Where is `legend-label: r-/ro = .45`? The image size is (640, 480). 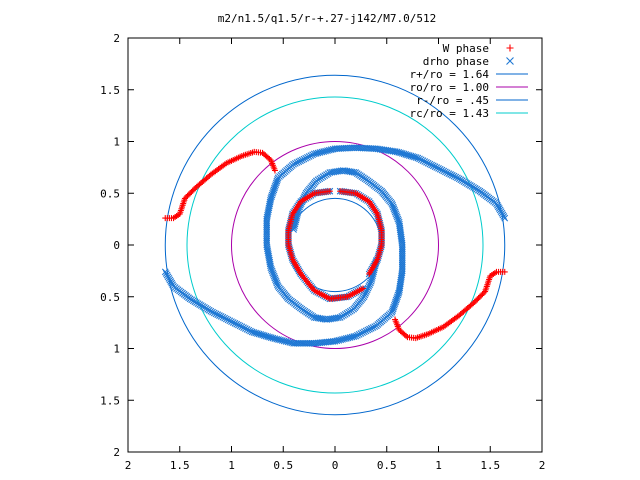 legend-label: r-/ro = .45 is located at coordinates (452, 100).